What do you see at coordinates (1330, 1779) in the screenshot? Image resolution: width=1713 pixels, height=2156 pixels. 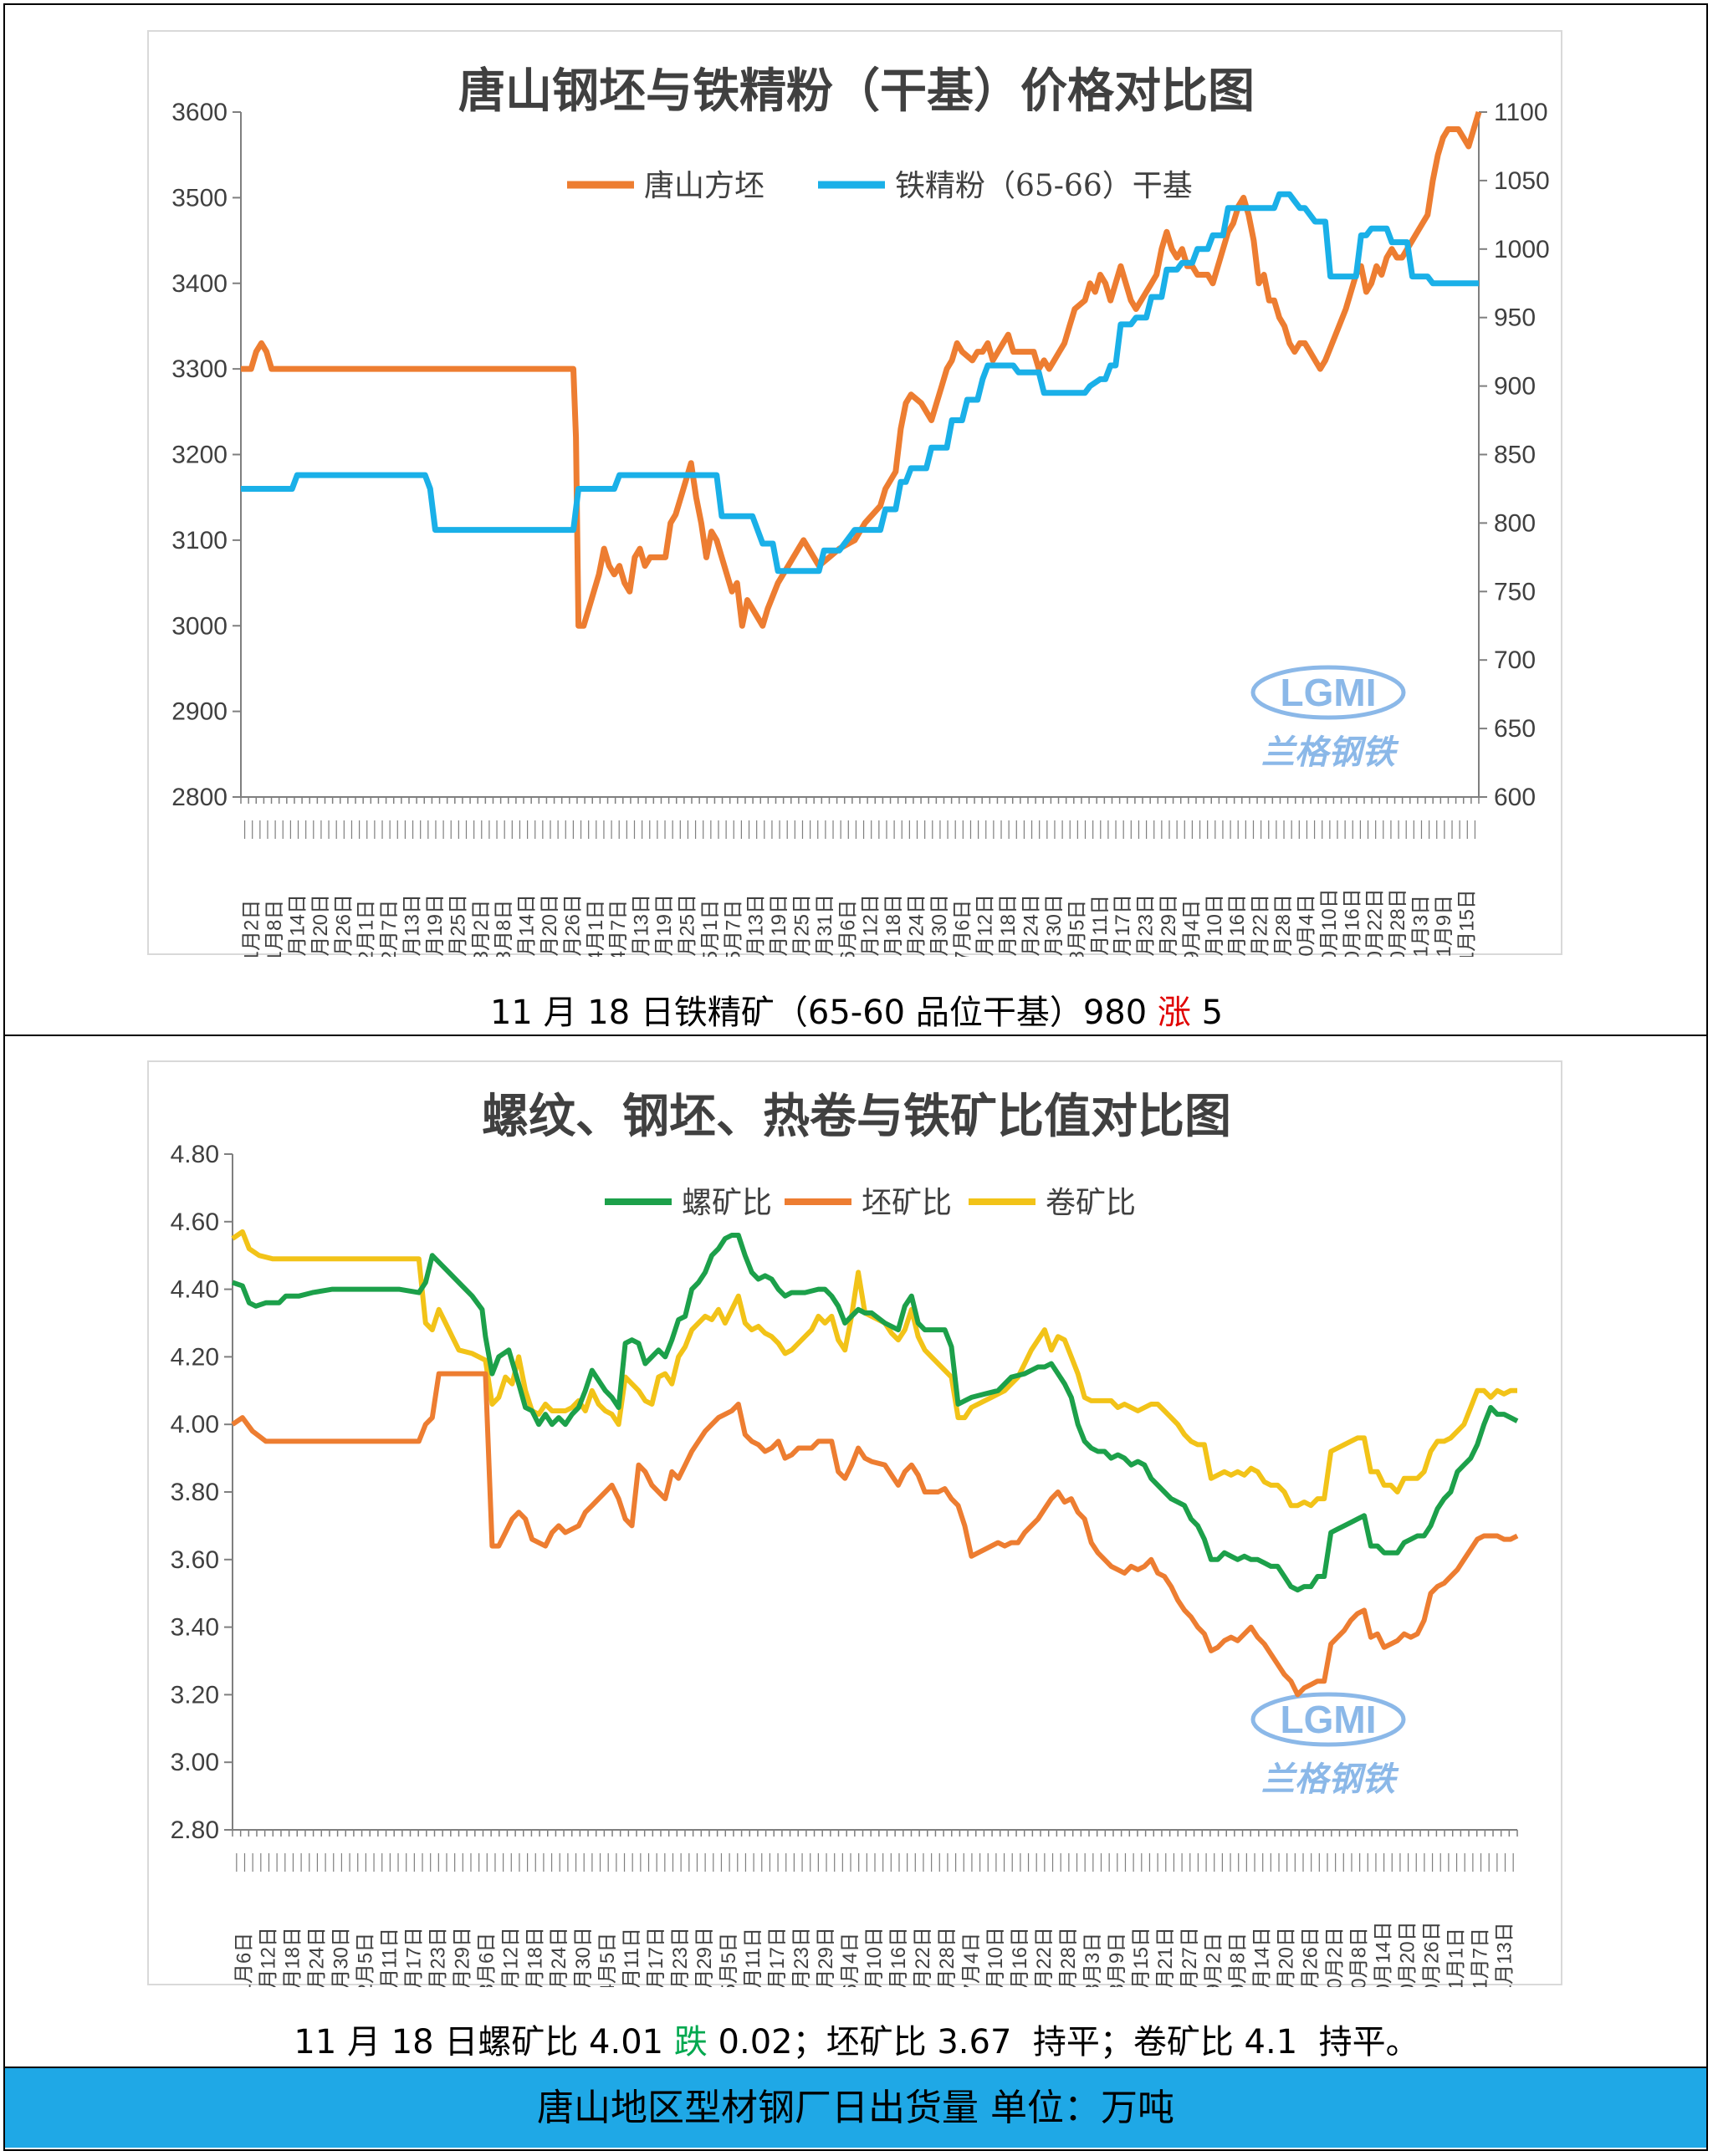 I see `watermark-brand-text: 兰格钢铁` at bounding box center [1330, 1779].